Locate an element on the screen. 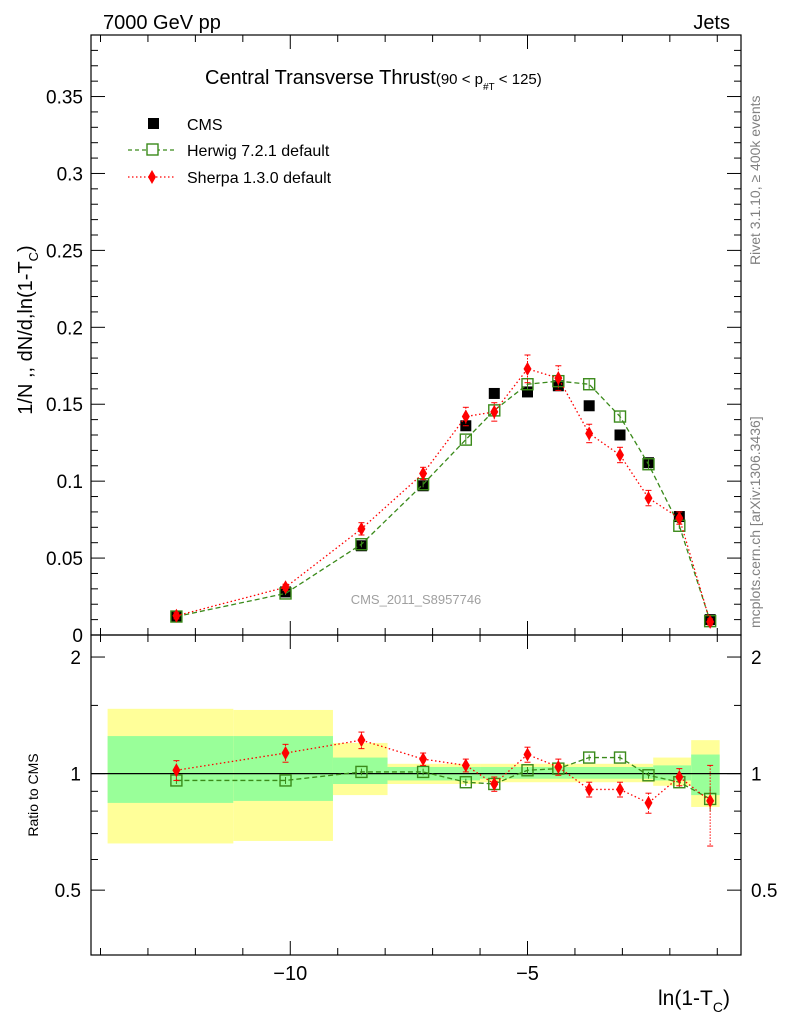 Image resolution: width=786 pixels, height=1024 pixels. x-label-text: ln(1-T is located at coordinates (685, 998).